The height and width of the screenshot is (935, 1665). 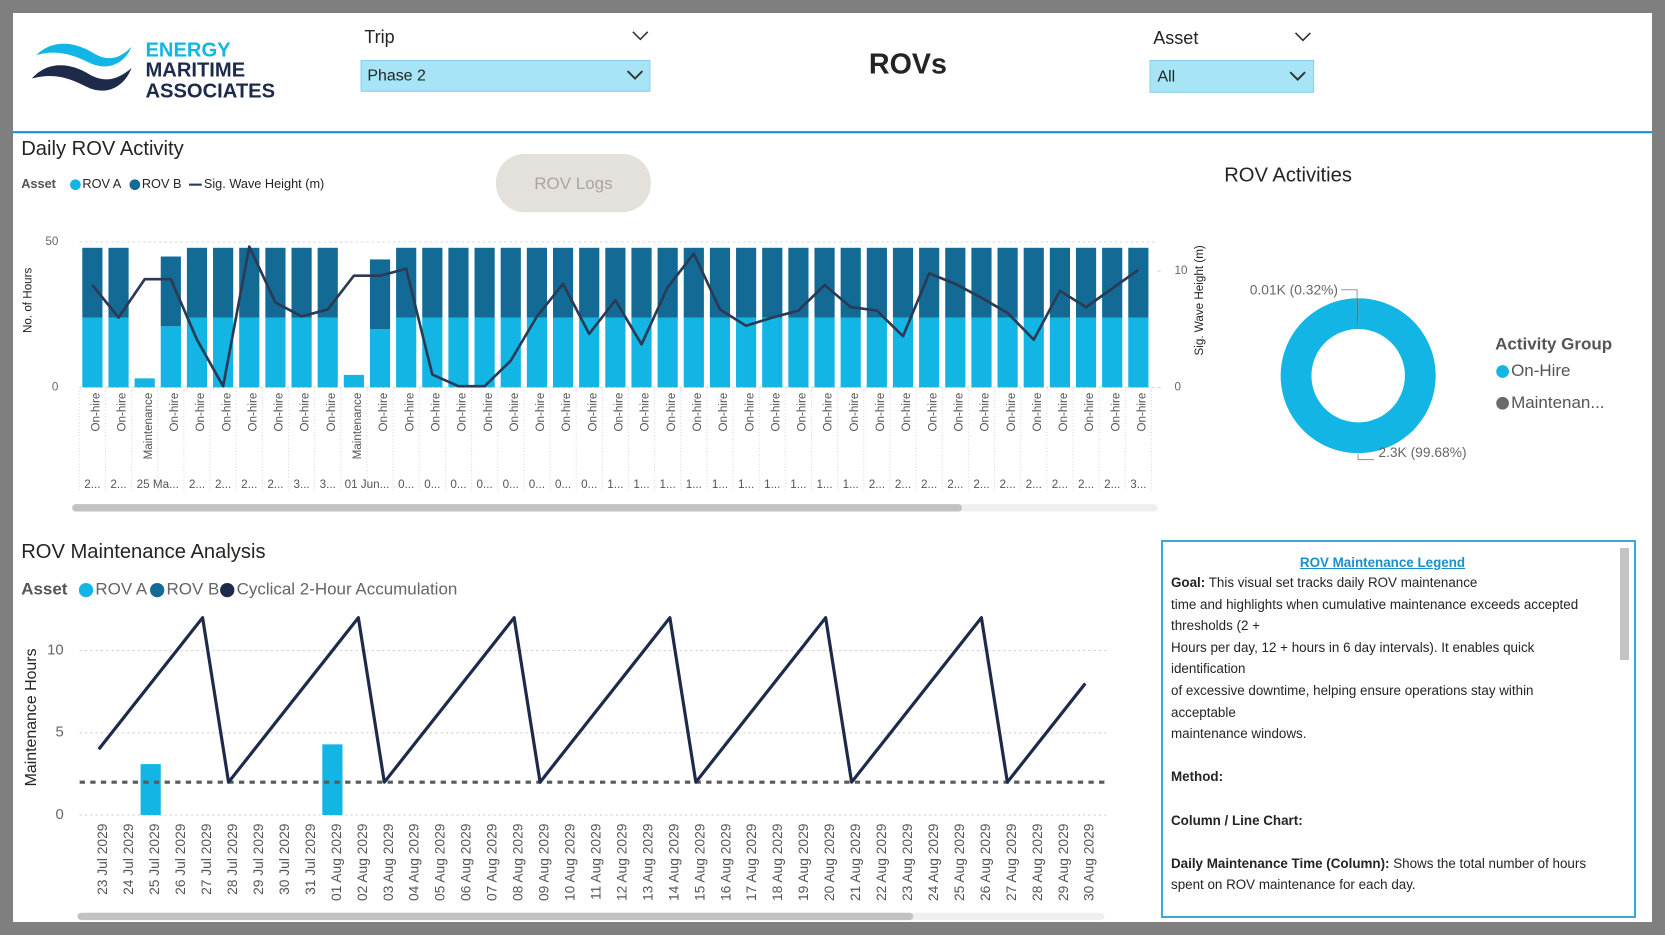 I want to click on logo-text: MARITIME, so click(x=195, y=70).